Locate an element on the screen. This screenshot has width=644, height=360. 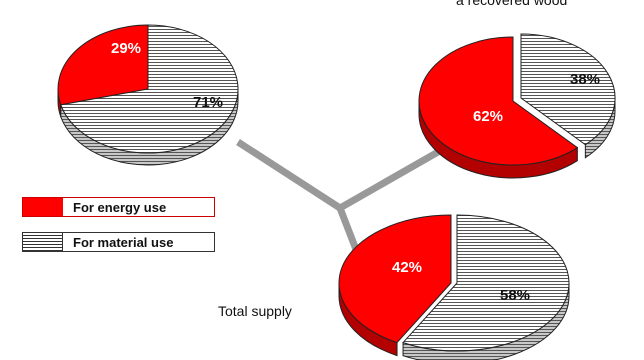
pie-recovered-wood: 62% 38% is located at coordinates (517, 106).